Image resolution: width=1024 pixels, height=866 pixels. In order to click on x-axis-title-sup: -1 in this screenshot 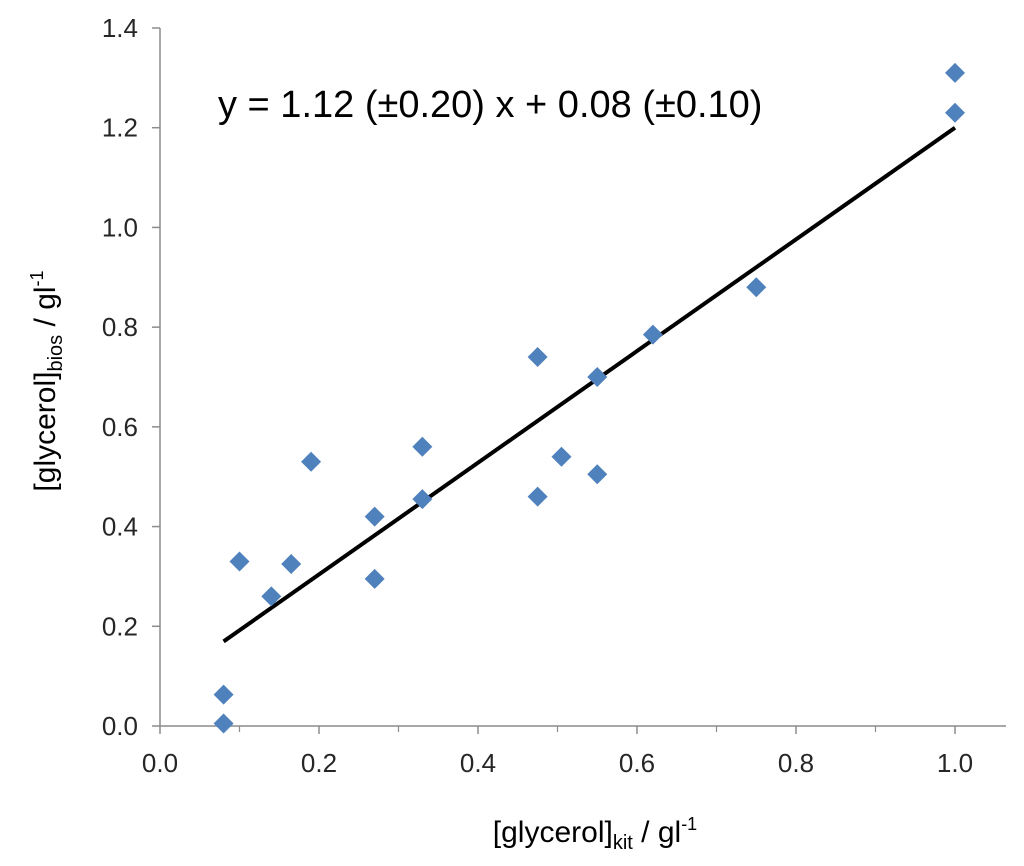, I will do `click(689, 824)`.